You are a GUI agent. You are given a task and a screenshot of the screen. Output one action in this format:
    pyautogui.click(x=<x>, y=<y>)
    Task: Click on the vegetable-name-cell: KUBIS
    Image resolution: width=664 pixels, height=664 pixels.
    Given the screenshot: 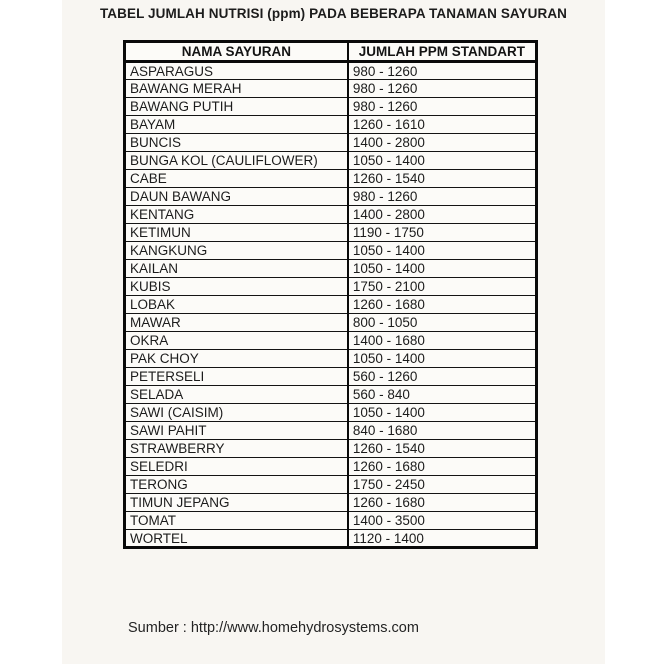 What is the action you would take?
    pyautogui.click(x=236, y=286)
    